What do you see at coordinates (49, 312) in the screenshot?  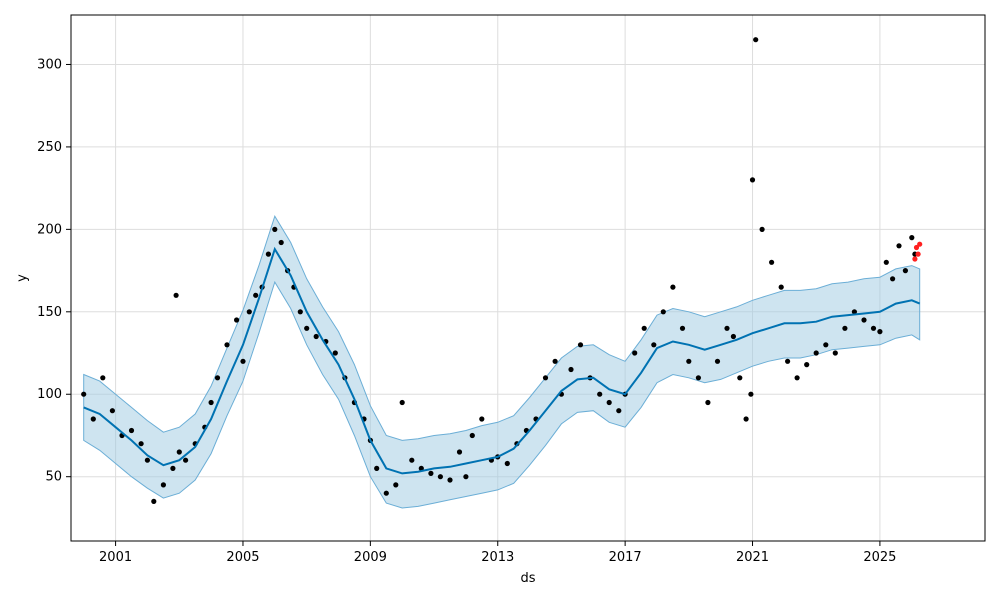 I see `y-tick-label: 150` at bounding box center [49, 312].